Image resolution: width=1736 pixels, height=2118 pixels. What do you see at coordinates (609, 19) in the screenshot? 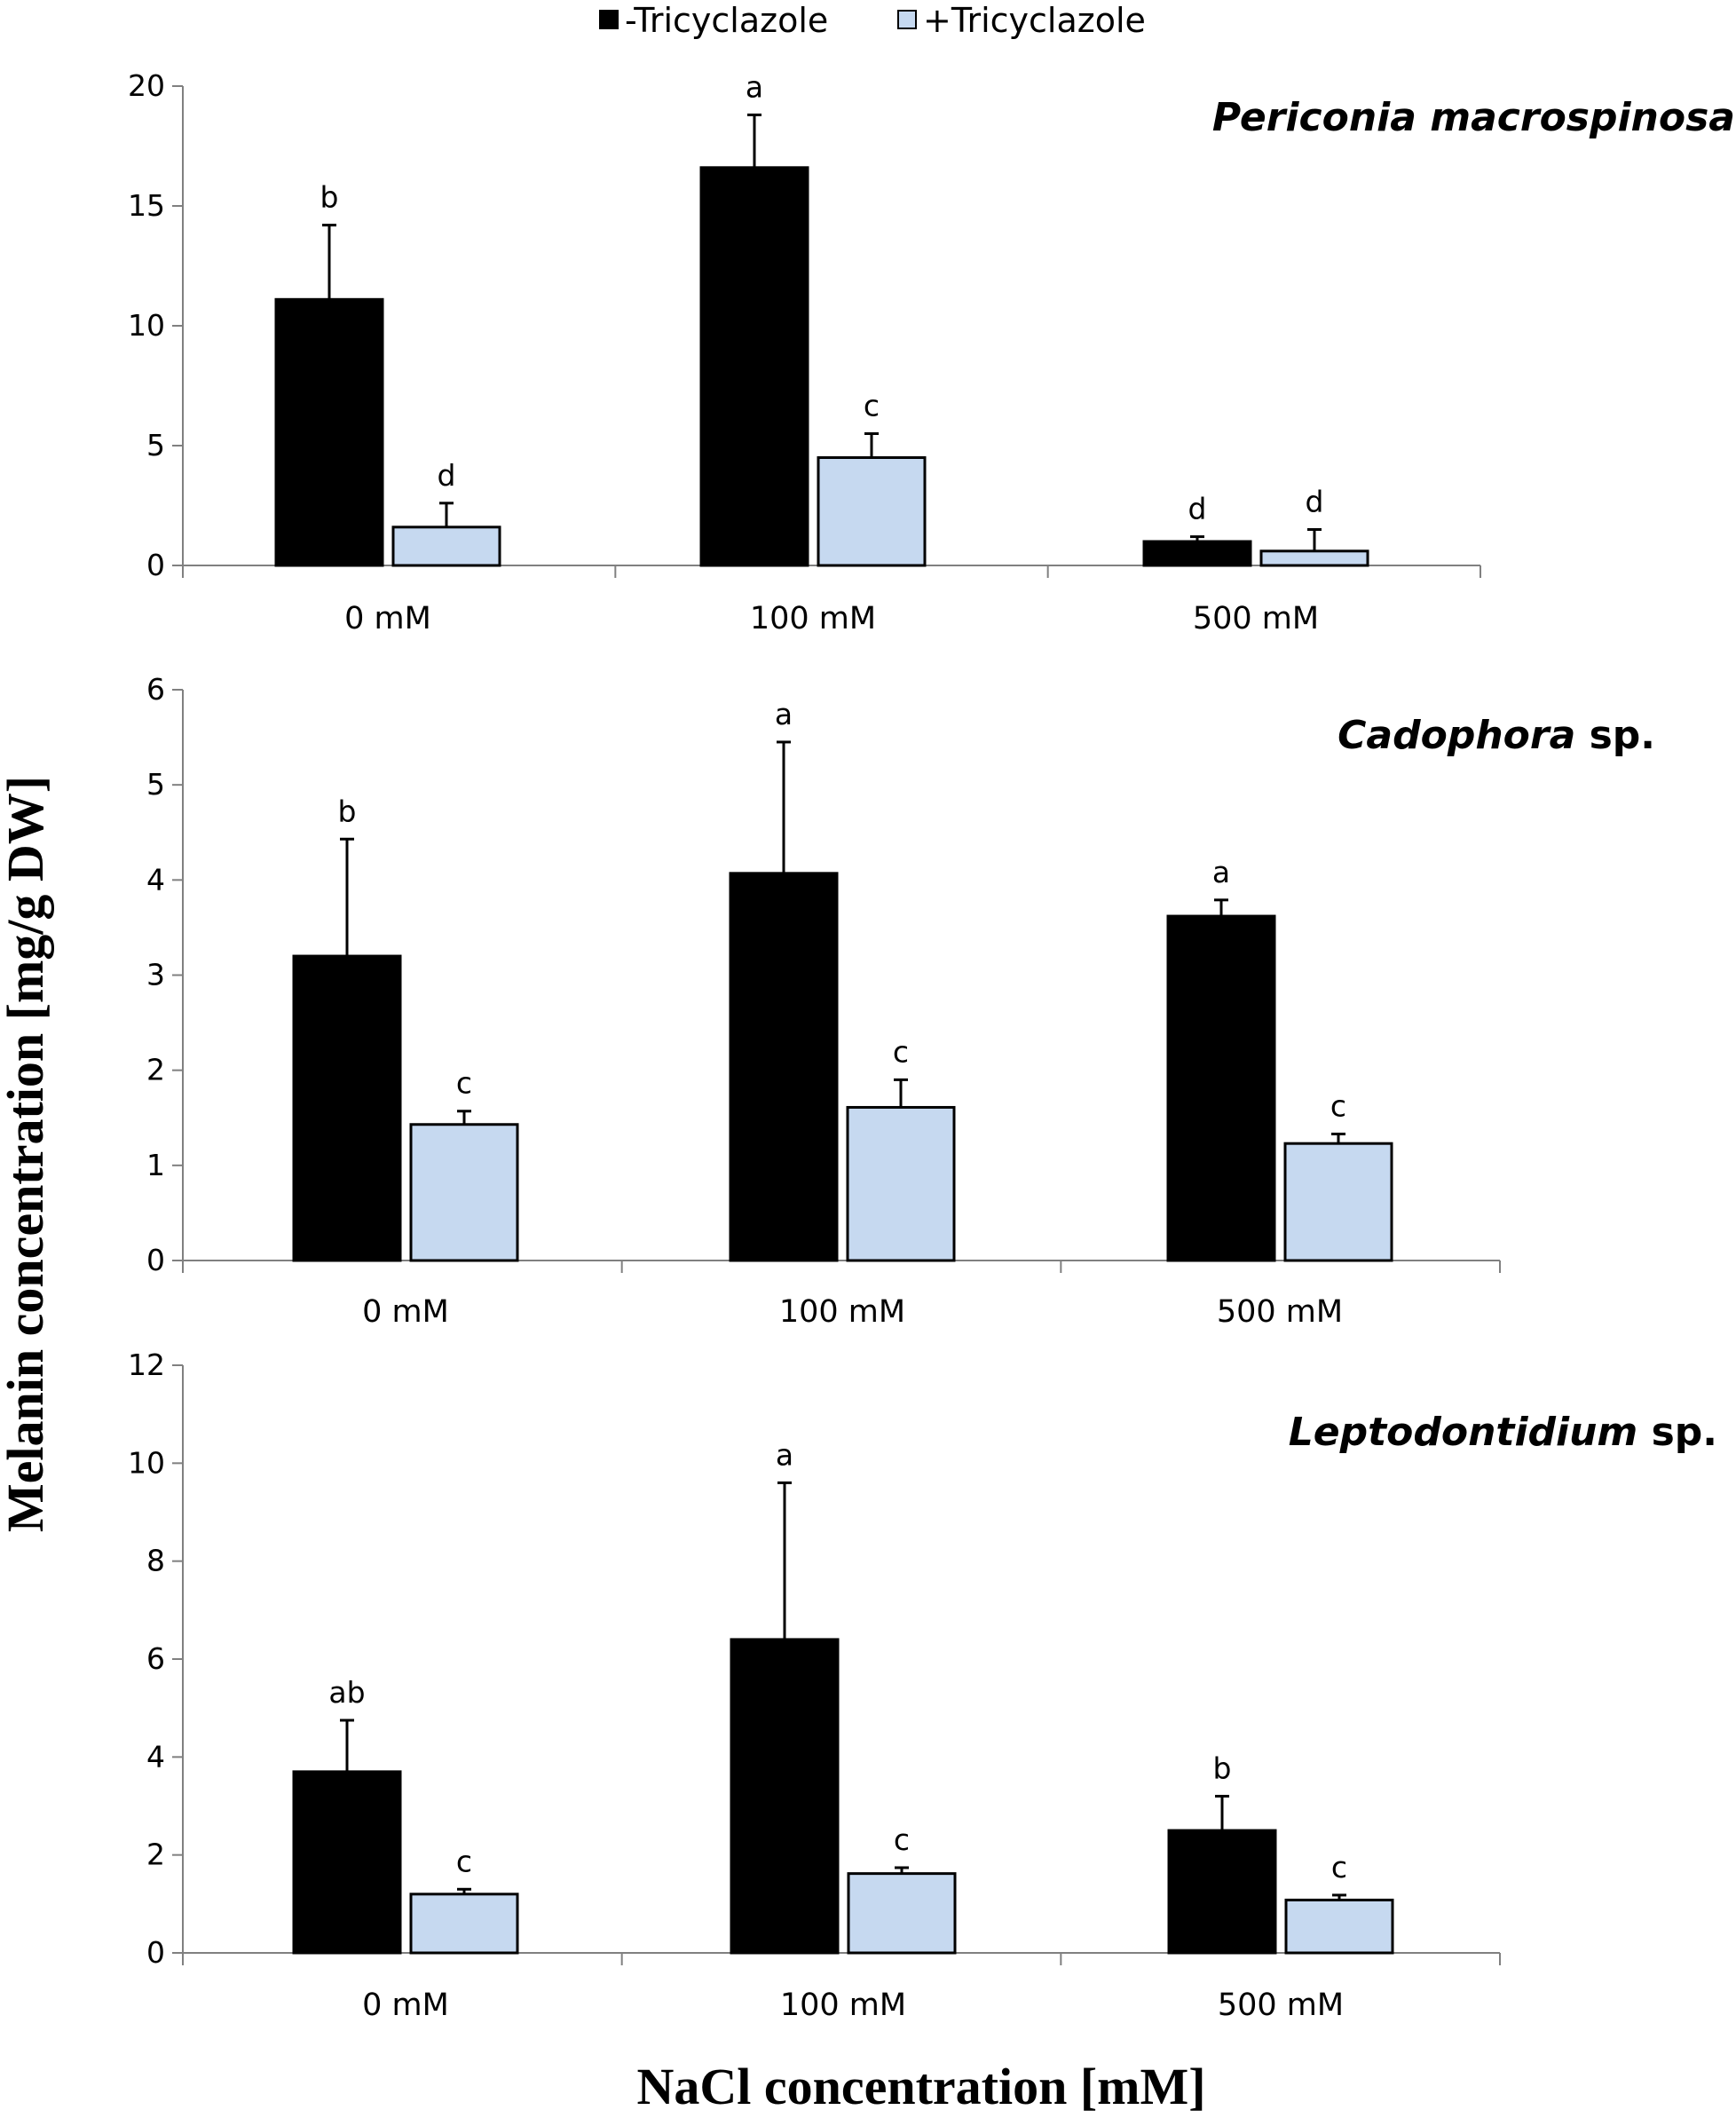
I see `legend-swatch-minus` at bounding box center [609, 19].